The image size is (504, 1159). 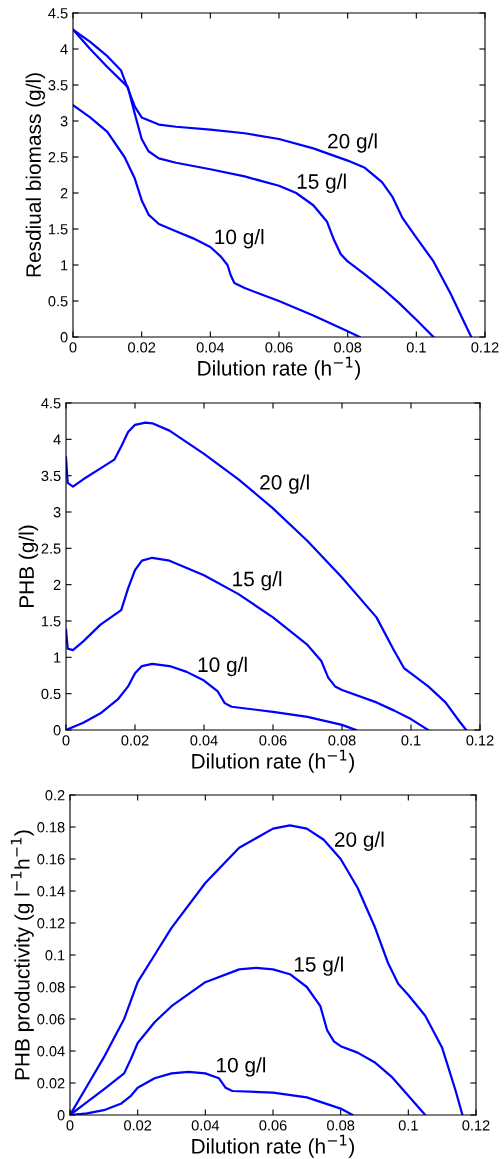 What do you see at coordinates (51, 891) in the screenshot?
I see `y-tick-label: 0.14` at bounding box center [51, 891].